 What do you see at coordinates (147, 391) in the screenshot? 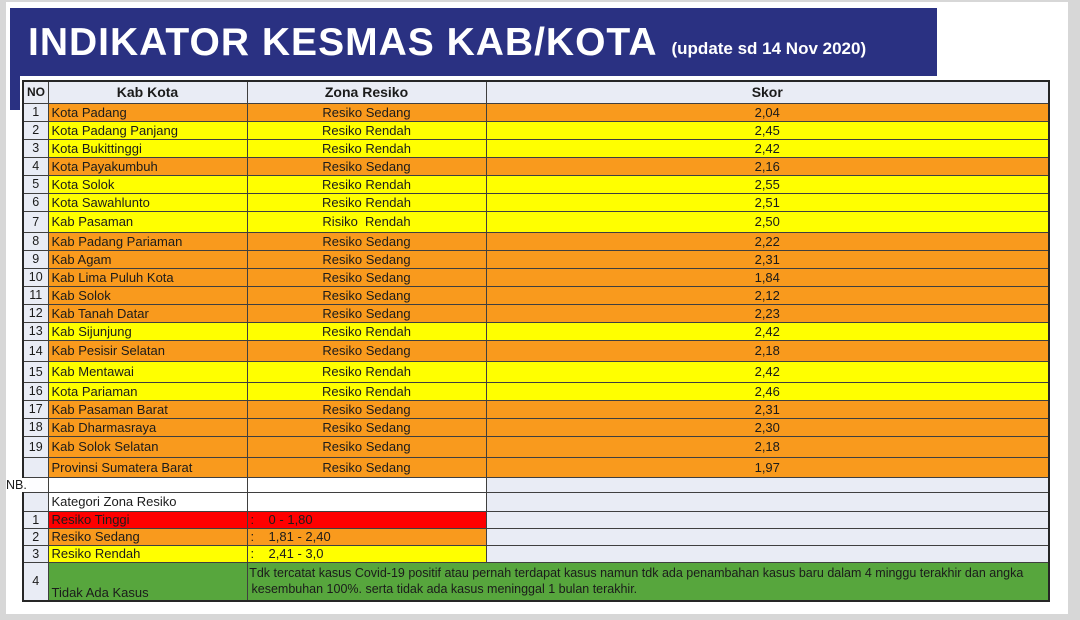
I see `kab-kota-cell: Kota Pariaman` at bounding box center [147, 391].